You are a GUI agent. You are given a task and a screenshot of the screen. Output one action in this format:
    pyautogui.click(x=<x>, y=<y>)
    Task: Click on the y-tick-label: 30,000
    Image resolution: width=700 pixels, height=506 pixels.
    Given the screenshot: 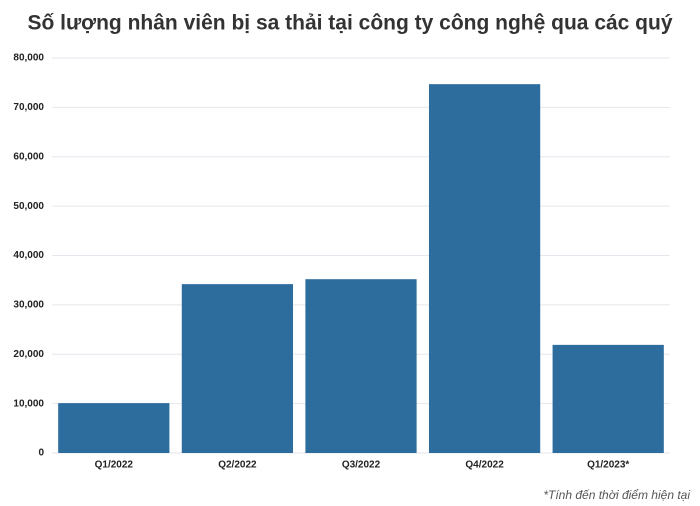 What is the action you would take?
    pyautogui.click(x=28, y=305)
    